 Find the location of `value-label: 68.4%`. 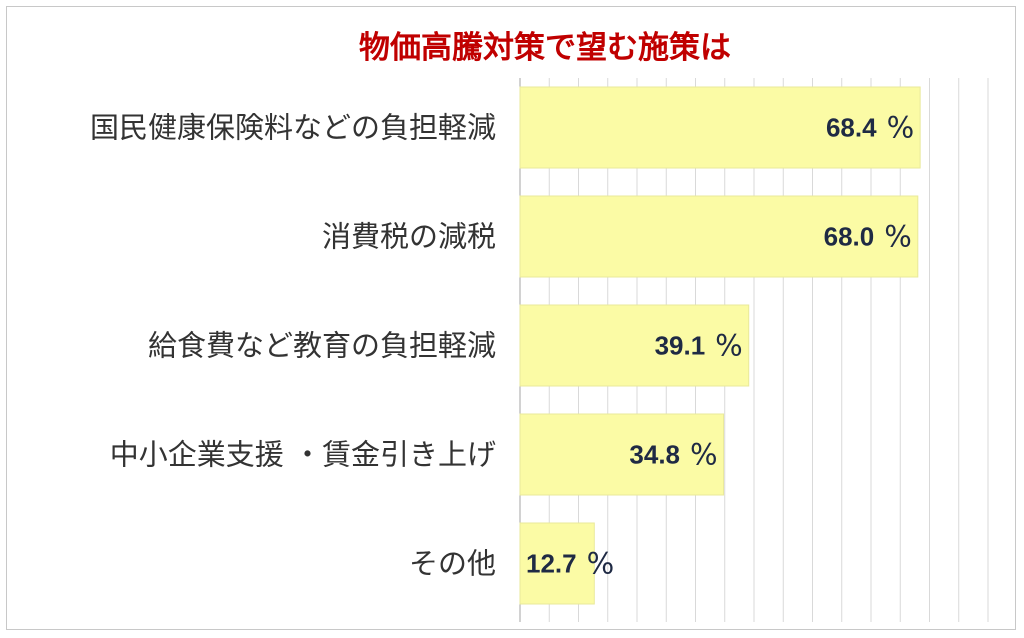

value-label: 68.4% is located at coordinates (870, 128).